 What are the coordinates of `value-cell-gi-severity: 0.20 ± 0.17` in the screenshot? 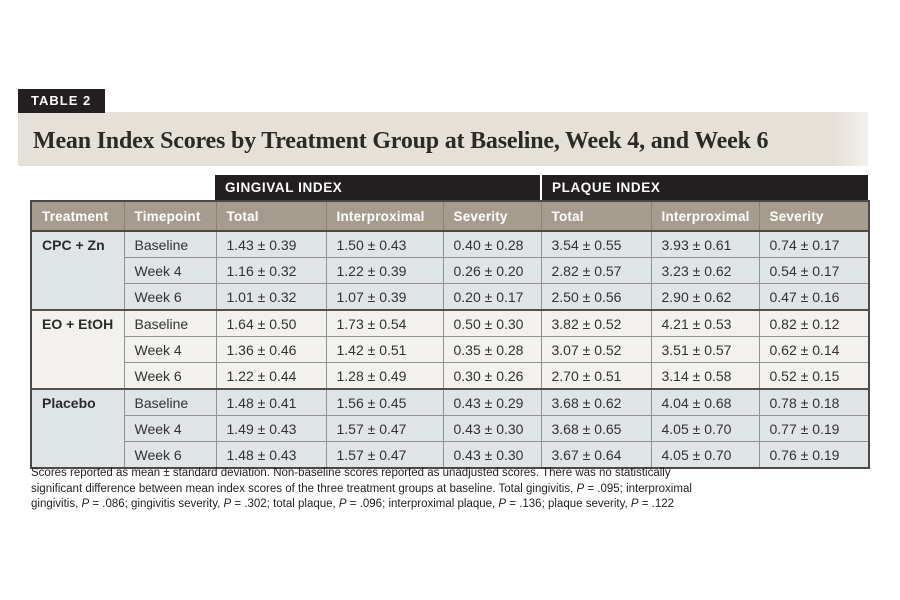 It's located at (491, 296).